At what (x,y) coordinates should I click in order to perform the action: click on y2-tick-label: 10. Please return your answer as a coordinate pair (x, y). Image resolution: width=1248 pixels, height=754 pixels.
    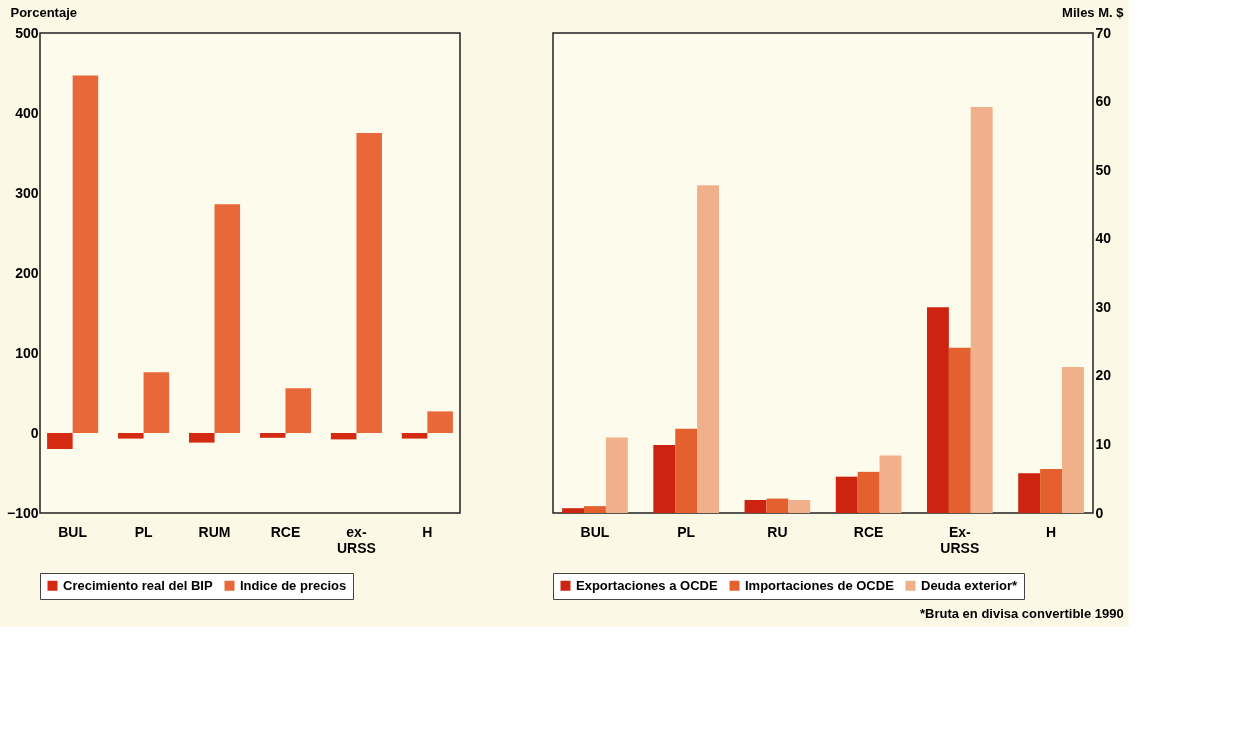
    Looking at the image, I should click on (1103, 443).